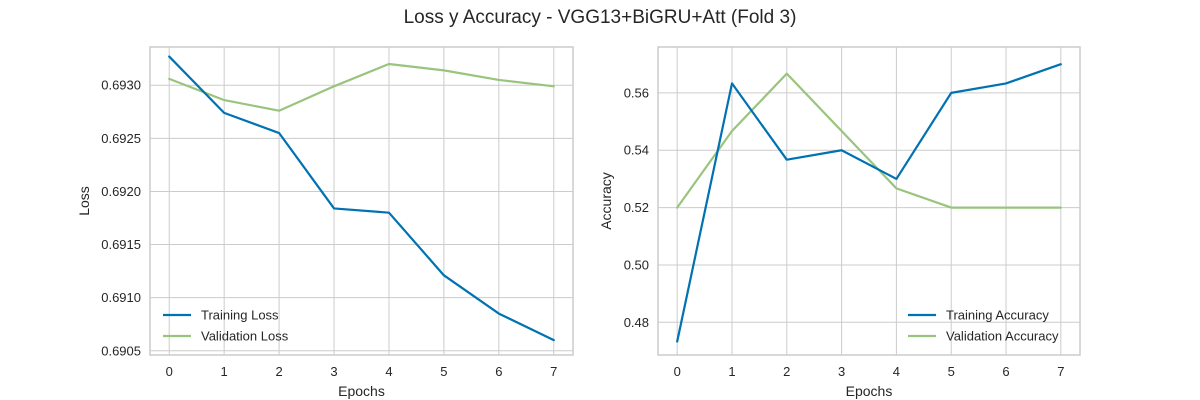  I want to click on loss-x-tick-label: 7, so click(553, 371).